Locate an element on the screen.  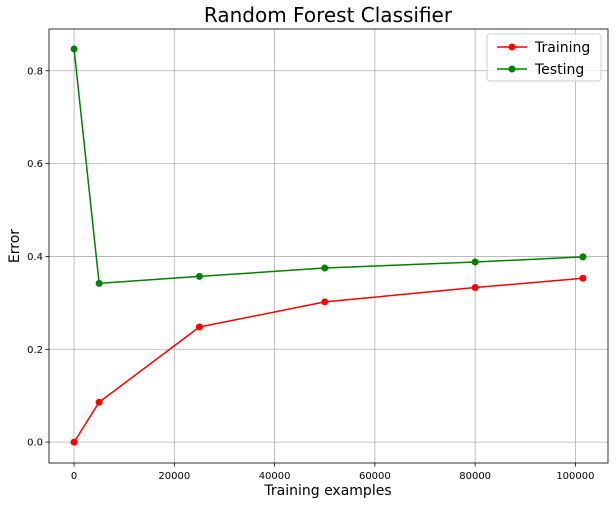
y-tick-label: 0.2 is located at coordinates (35, 350).